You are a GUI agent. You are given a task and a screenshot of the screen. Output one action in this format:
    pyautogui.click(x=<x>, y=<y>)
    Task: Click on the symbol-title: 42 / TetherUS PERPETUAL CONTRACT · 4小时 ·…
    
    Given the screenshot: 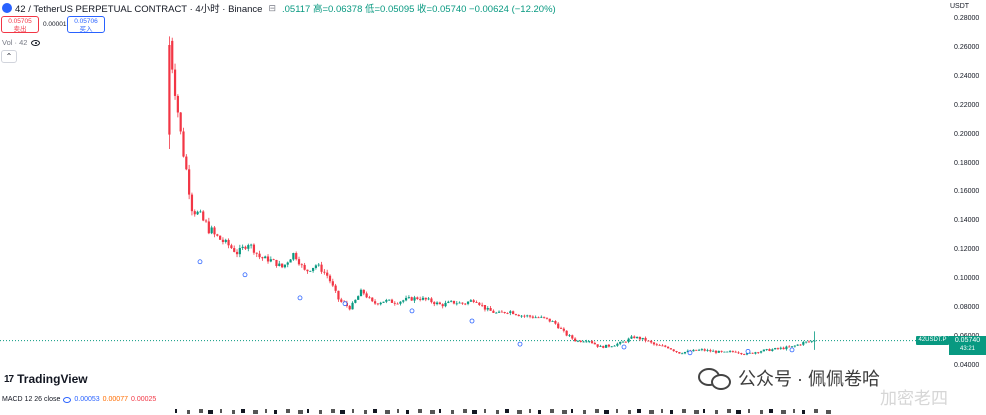 What is the action you would take?
    pyautogui.click(x=139, y=9)
    